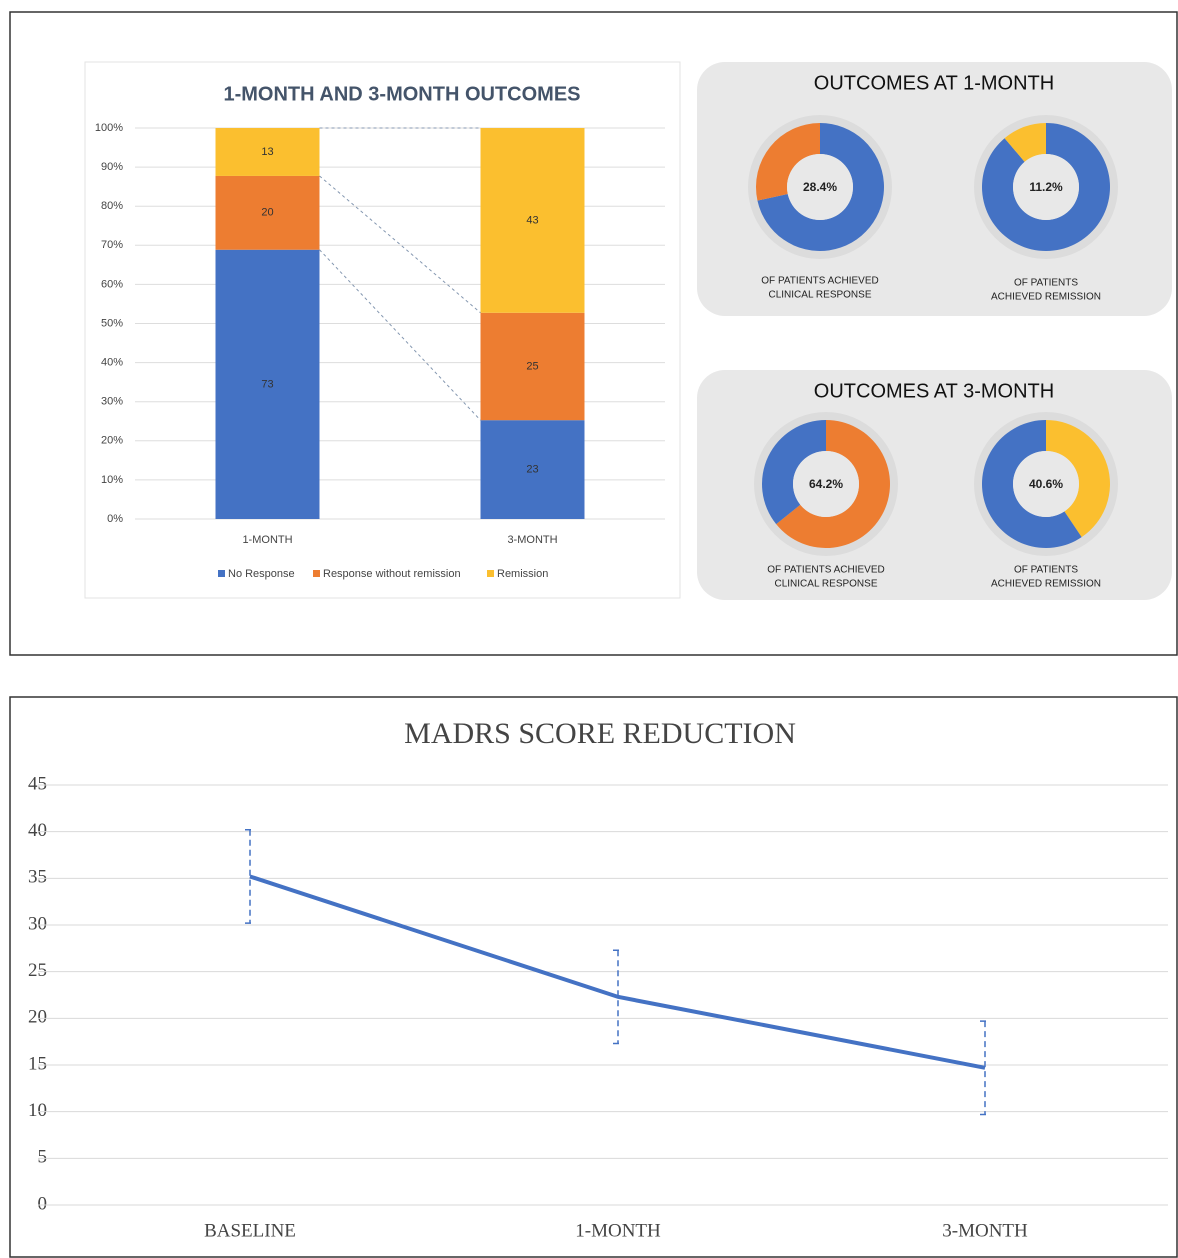 This screenshot has height=1258, width=1178. Describe the element at coordinates (37, 877) in the screenshot. I see `y-tick-label: 35` at that location.